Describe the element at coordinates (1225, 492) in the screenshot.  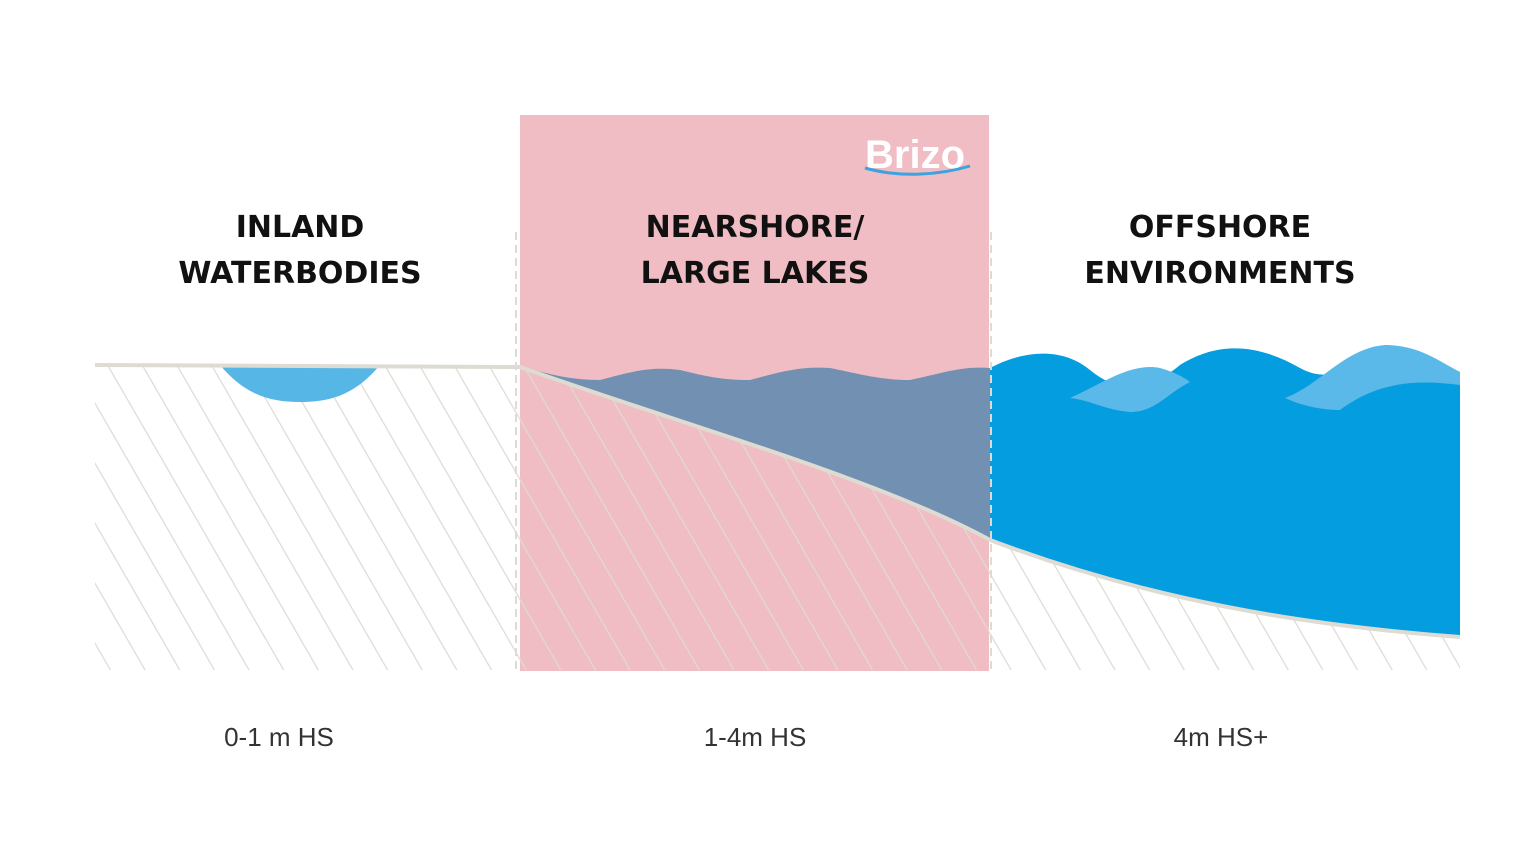
I see `offshore-water` at that location.